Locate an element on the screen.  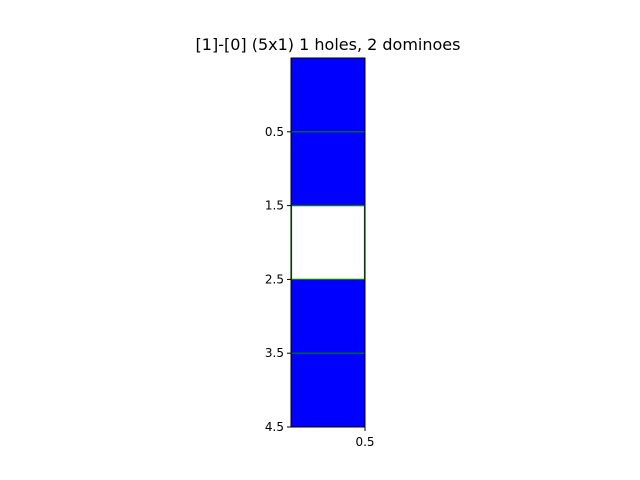
axes-frame is located at coordinates (328, 242).